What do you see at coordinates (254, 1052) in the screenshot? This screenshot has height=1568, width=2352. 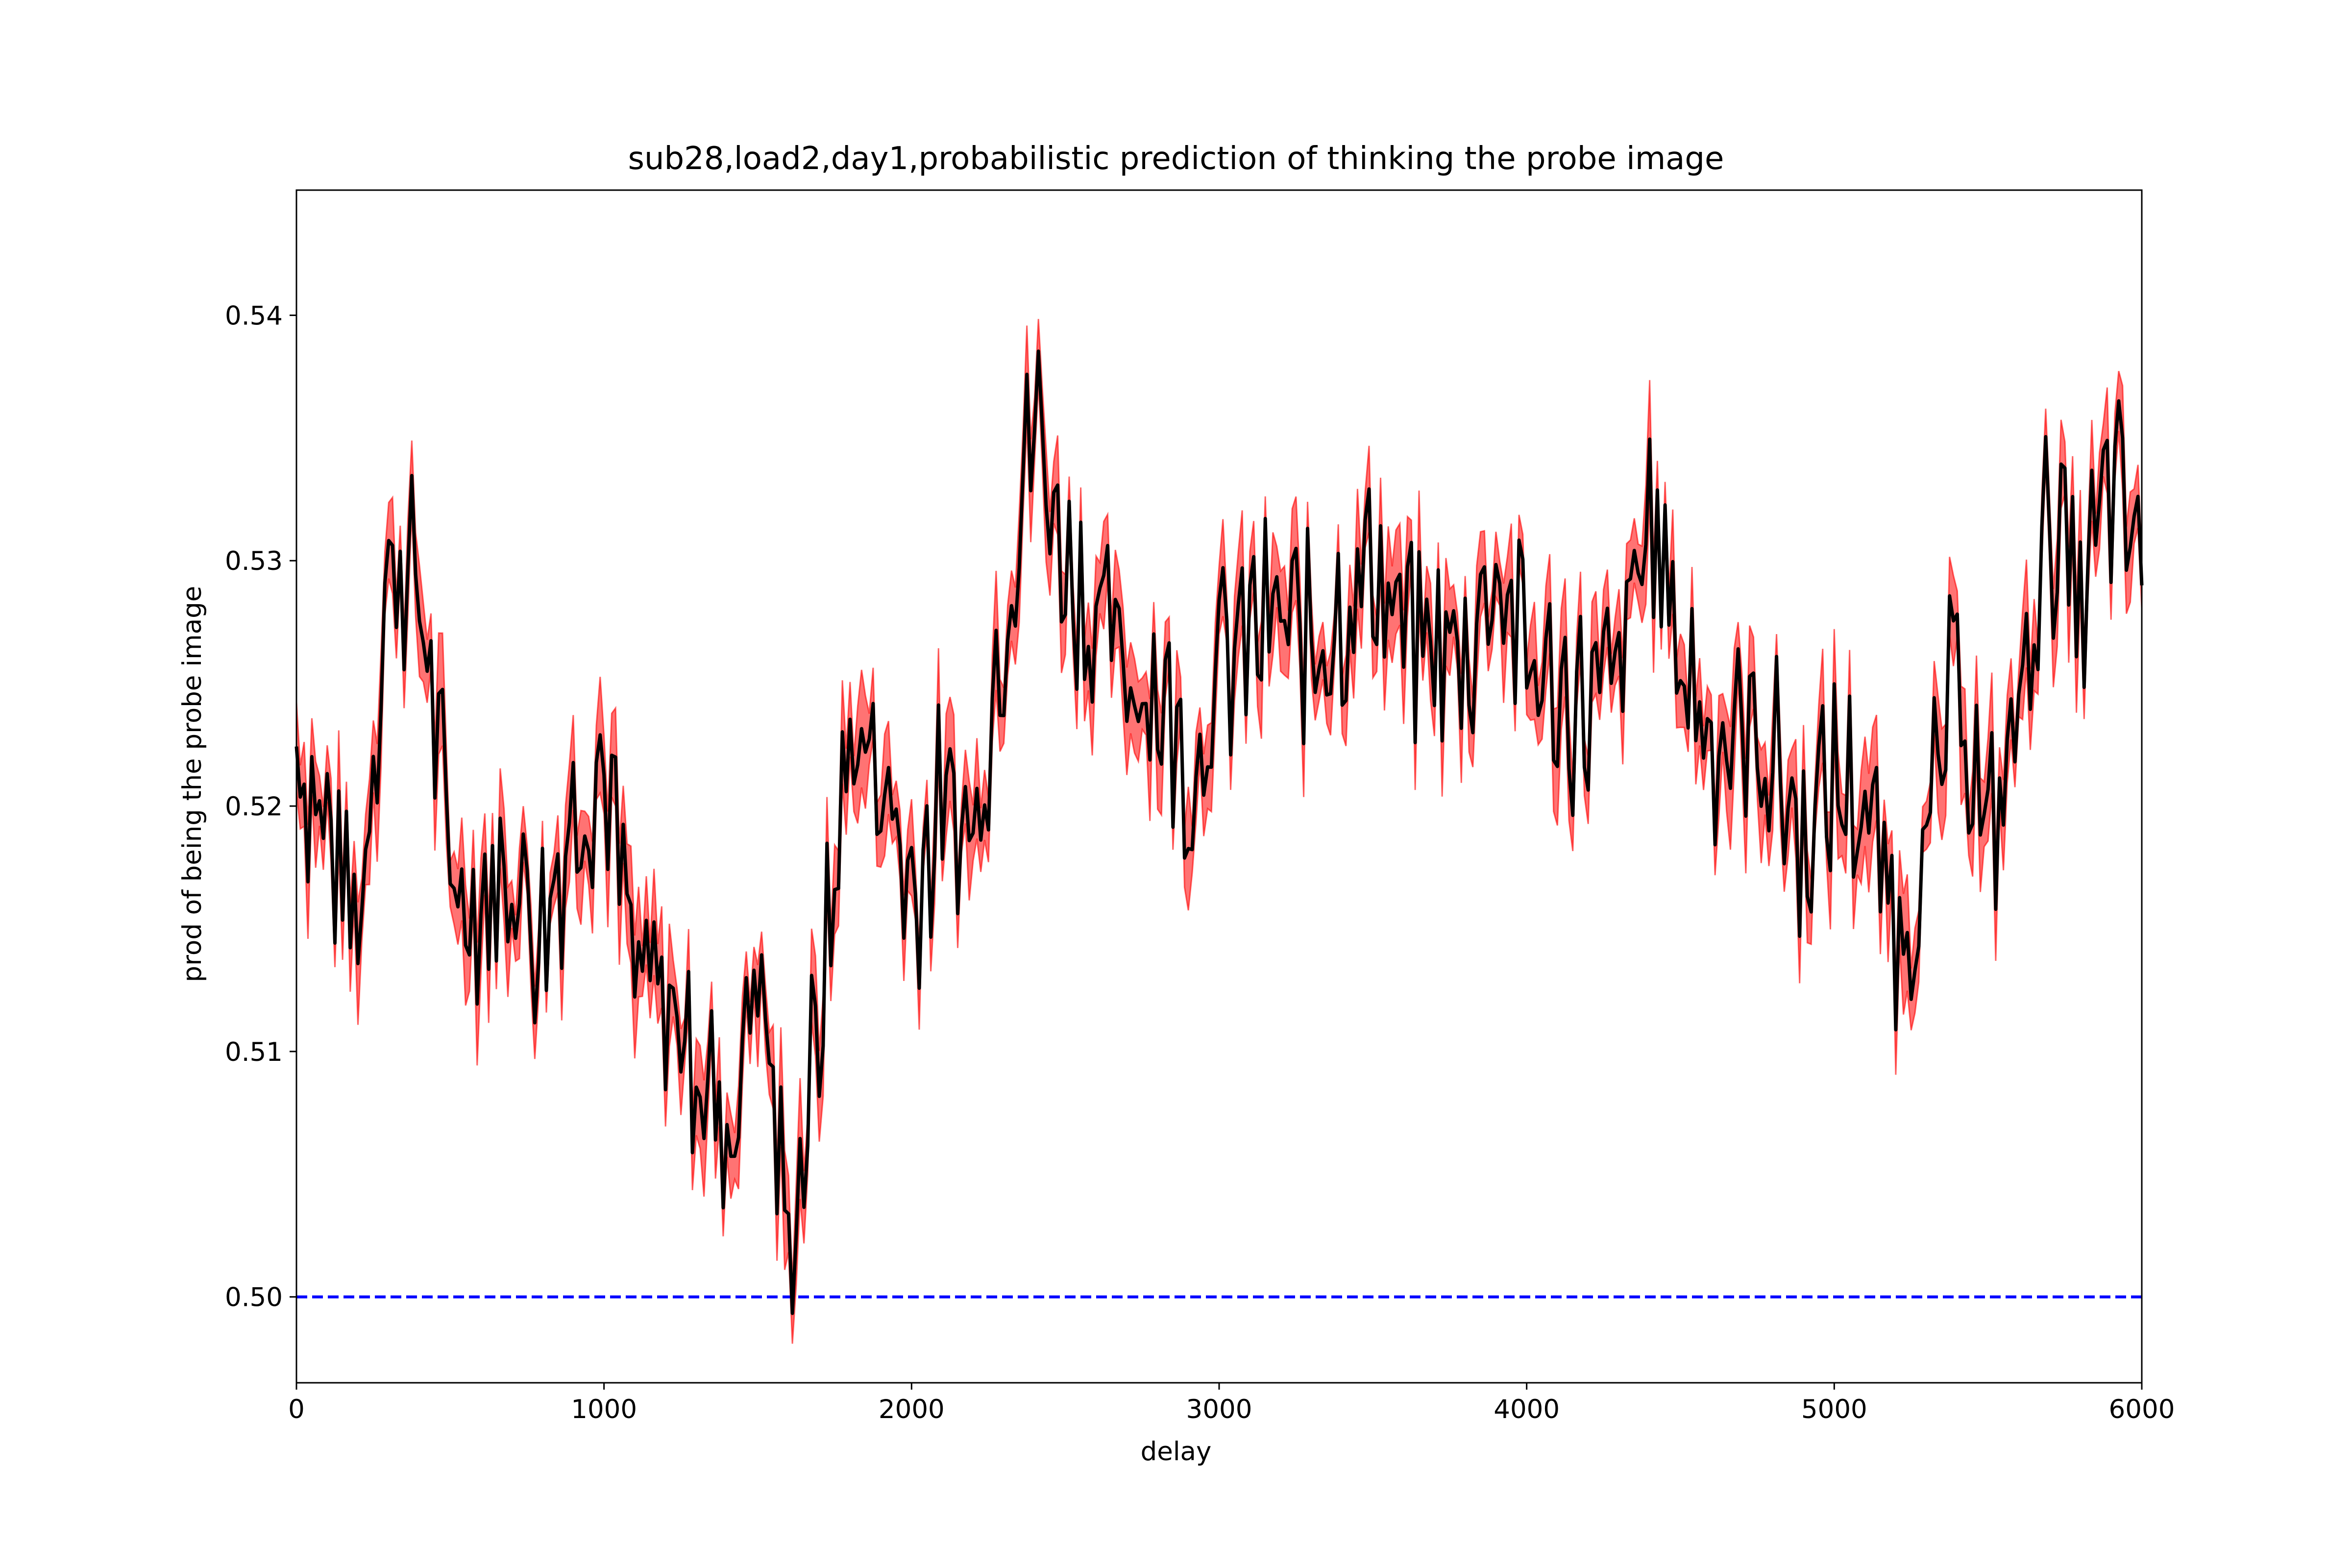 I see `y-tick-label: 0.51` at bounding box center [254, 1052].